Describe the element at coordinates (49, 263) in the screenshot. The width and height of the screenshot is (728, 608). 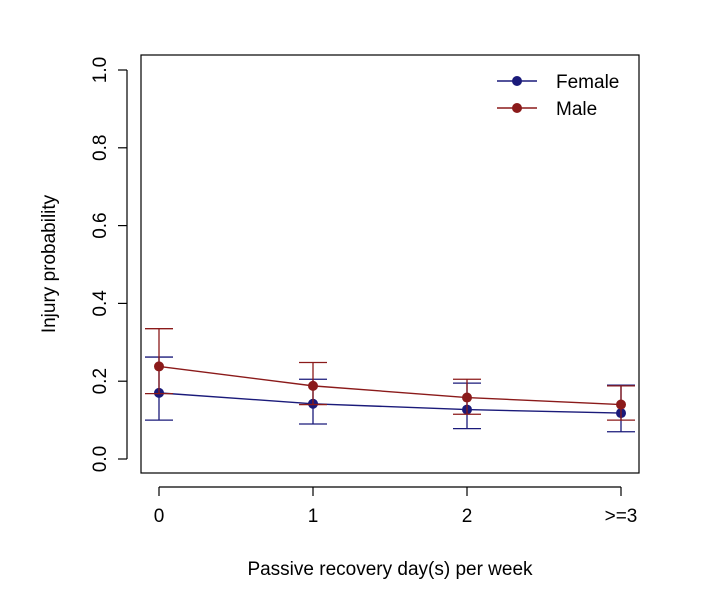
I see `y-axis-label: Injury probability` at that location.